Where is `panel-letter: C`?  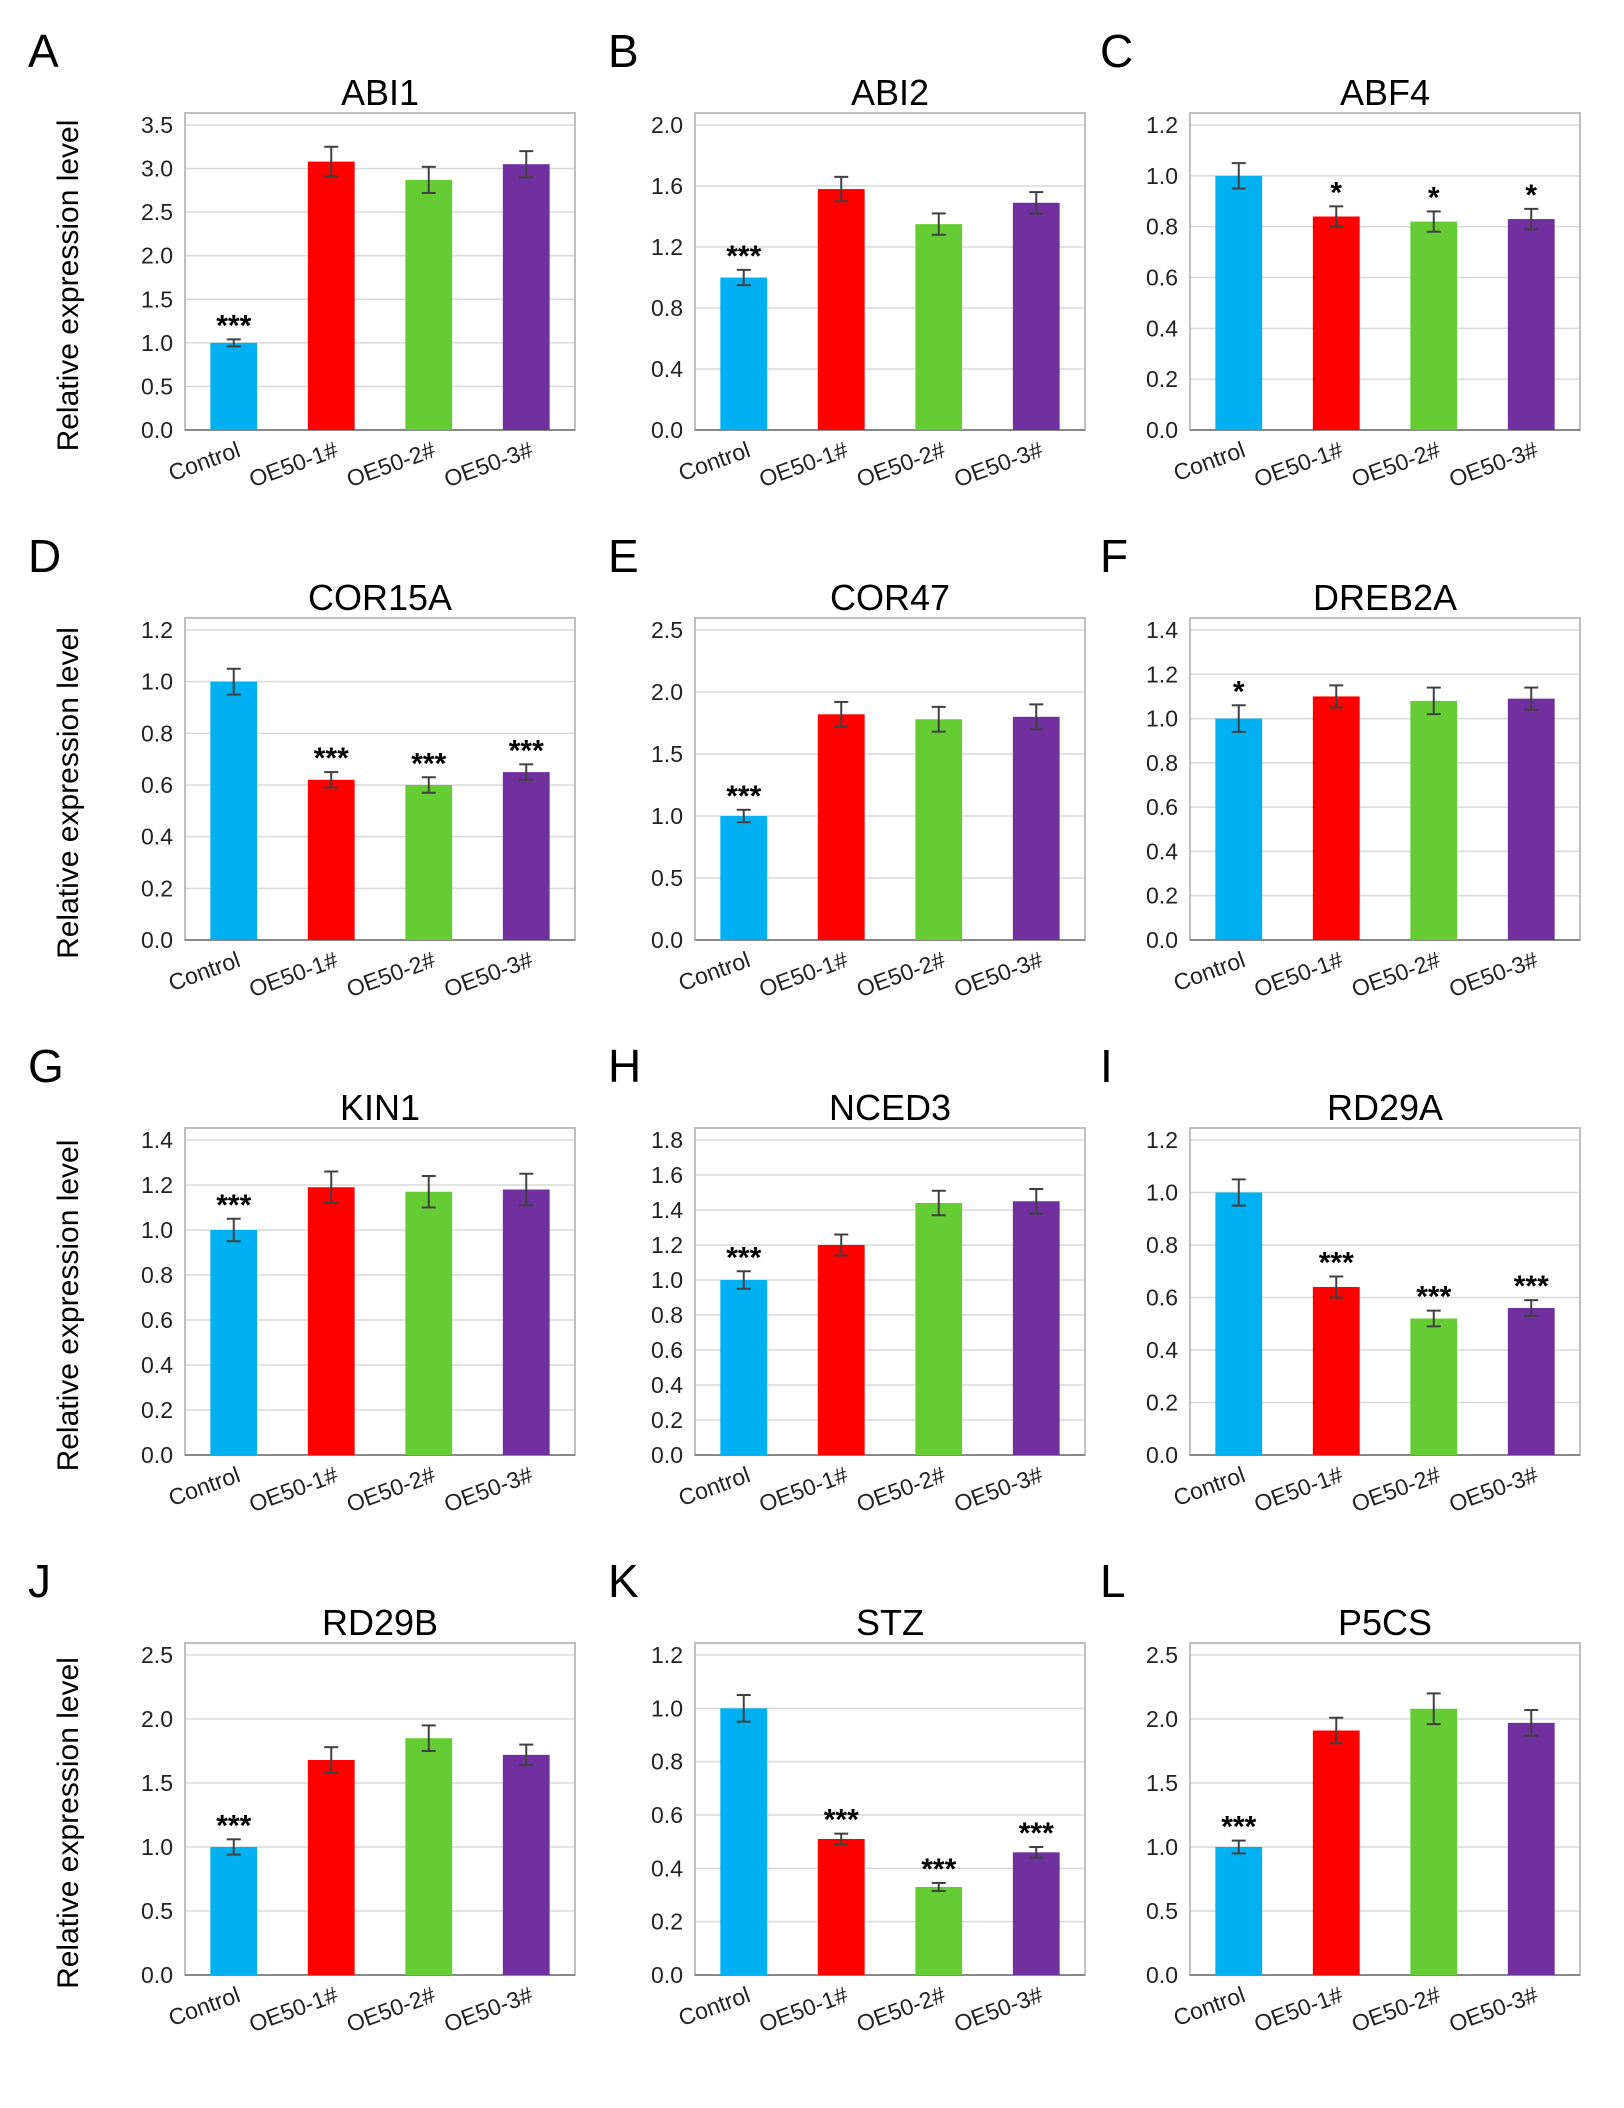
panel-letter: C is located at coordinates (1116, 51).